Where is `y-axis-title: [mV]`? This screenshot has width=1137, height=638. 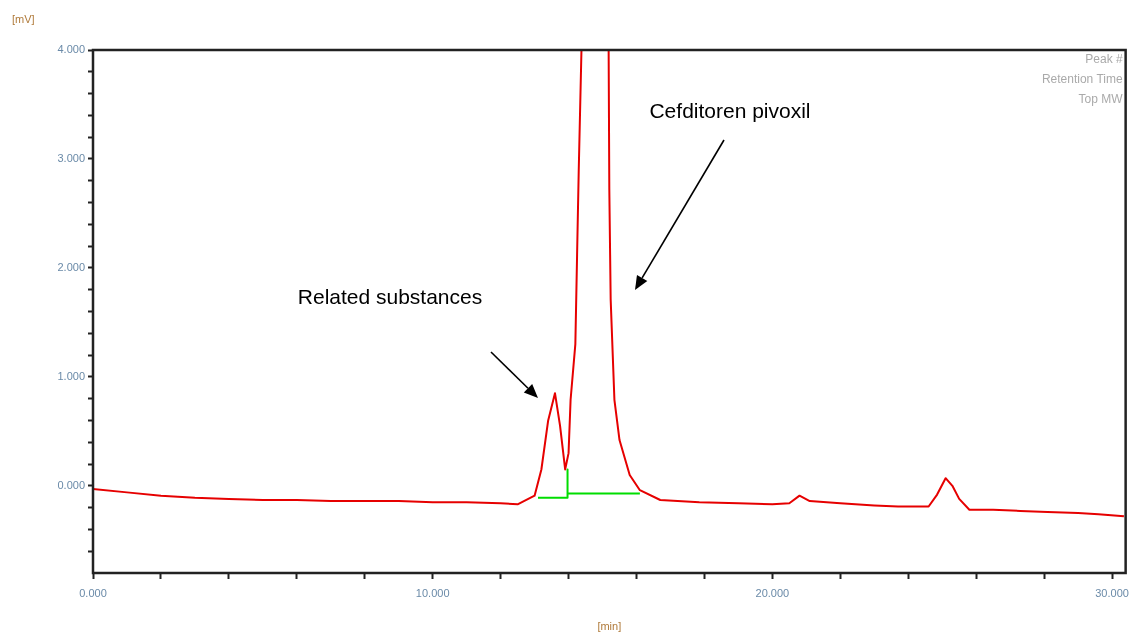
y-axis-title: [mV] is located at coordinates (23, 19).